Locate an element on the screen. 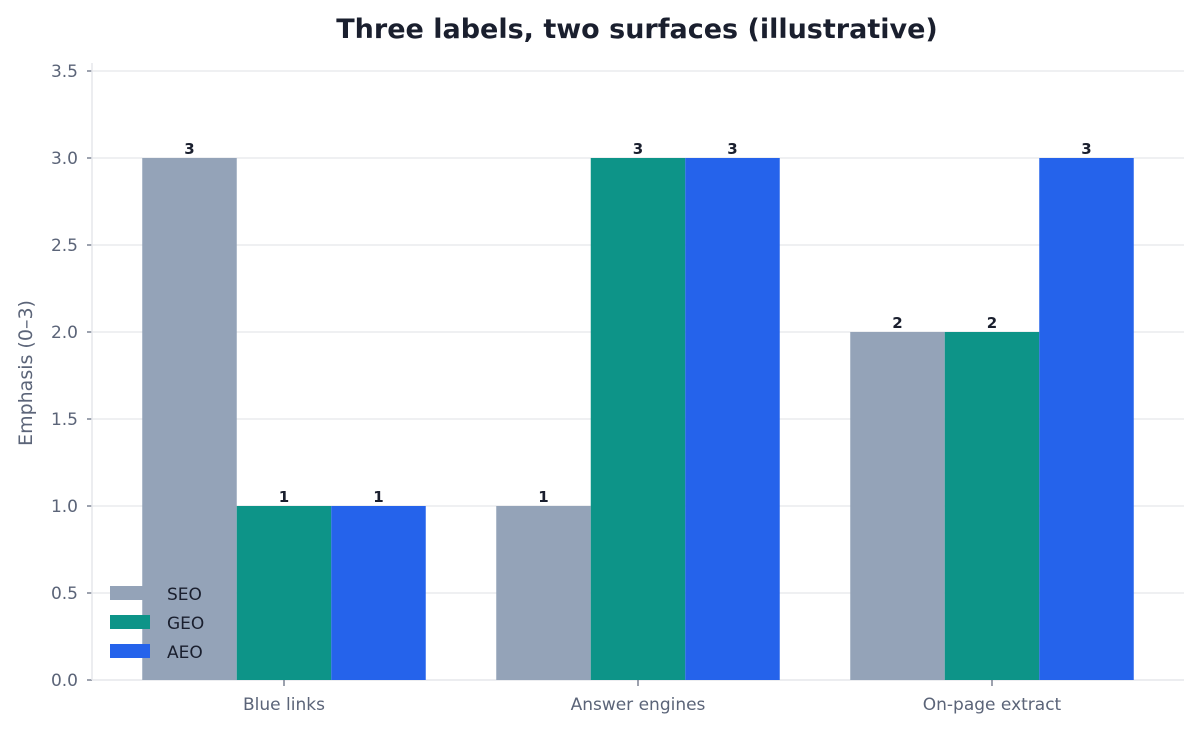  legend: SEO GEO AEO is located at coordinates (157, 624).